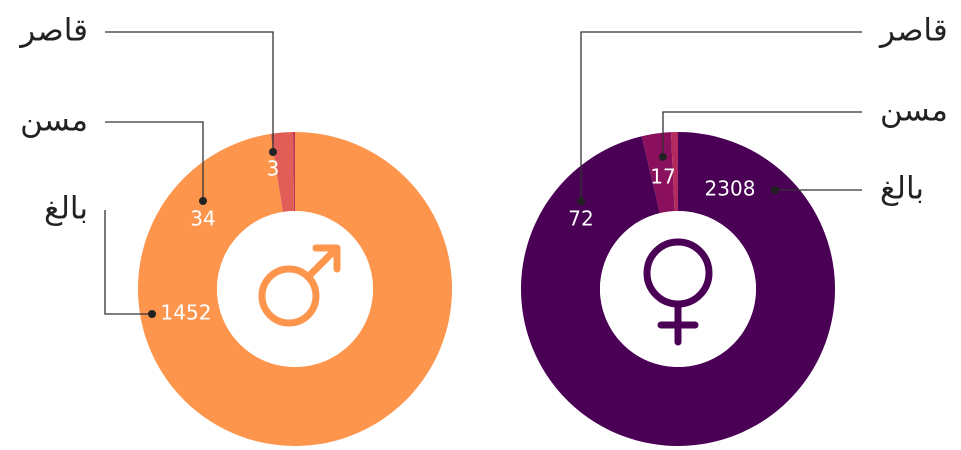 The width and height of the screenshot is (961, 450). Describe the element at coordinates (580, 219) in the screenshot. I see `value-label: 72` at that location.